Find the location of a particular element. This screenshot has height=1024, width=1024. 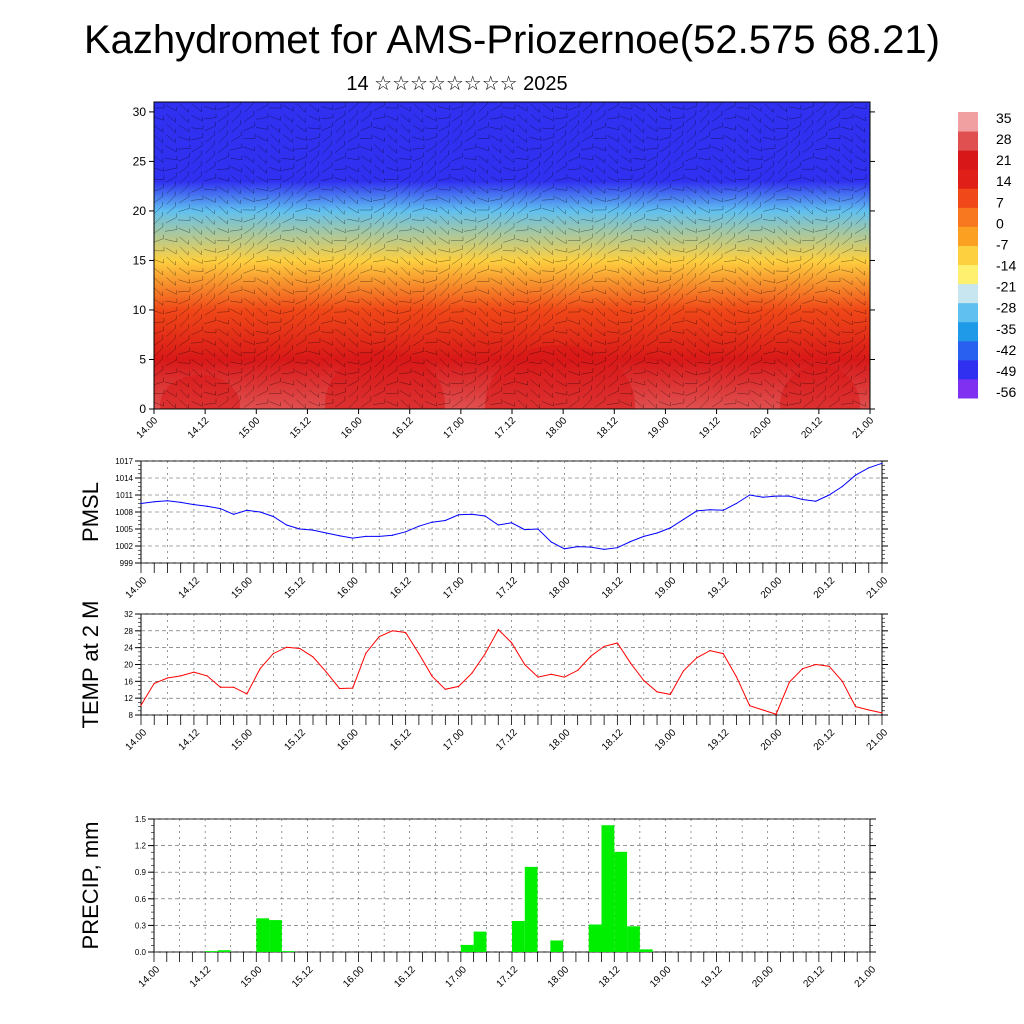

y-tick-label: 1017 is located at coordinates (124, 461).